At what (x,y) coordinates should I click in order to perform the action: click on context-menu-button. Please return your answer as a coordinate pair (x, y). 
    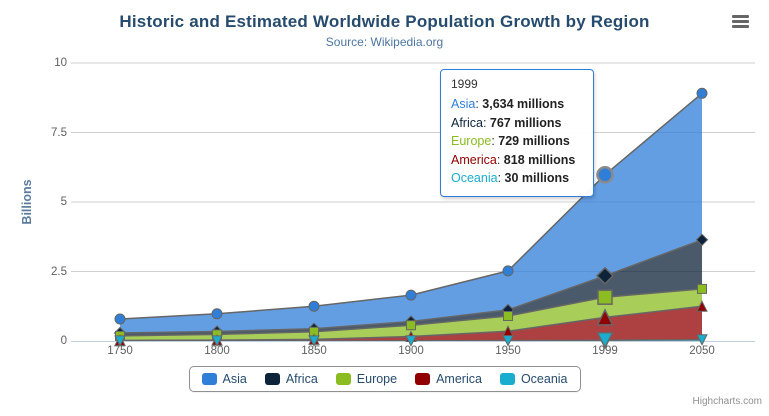
    Looking at the image, I should click on (740, 21).